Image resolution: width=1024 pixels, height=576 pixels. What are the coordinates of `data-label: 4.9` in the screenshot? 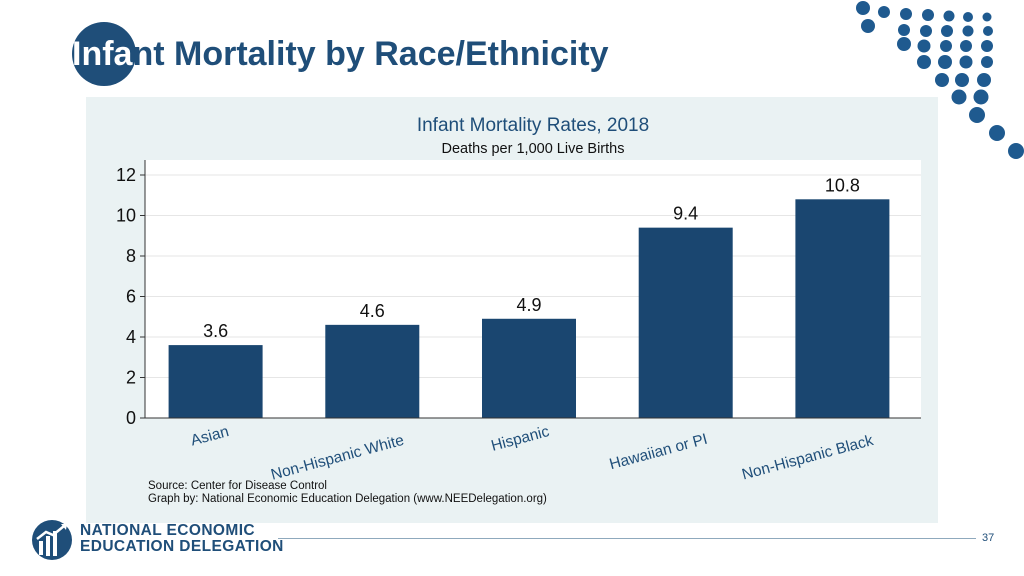 It's located at (528, 305).